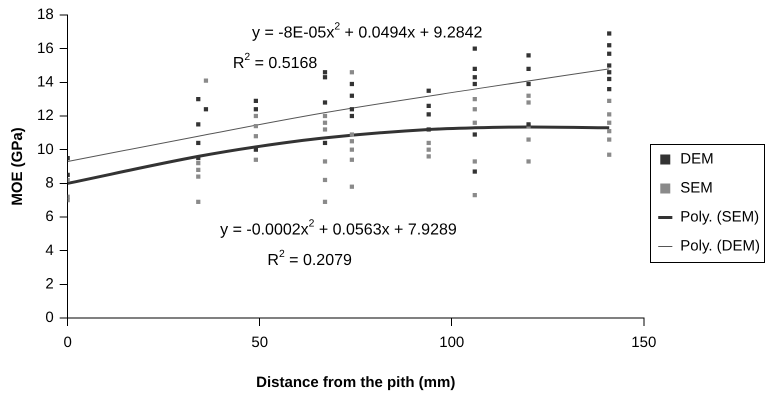 This screenshot has height=401, width=776. What do you see at coordinates (356, 383) in the screenshot?
I see `x-axis-title: Distance from the pith (mm)` at bounding box center [356, 383].